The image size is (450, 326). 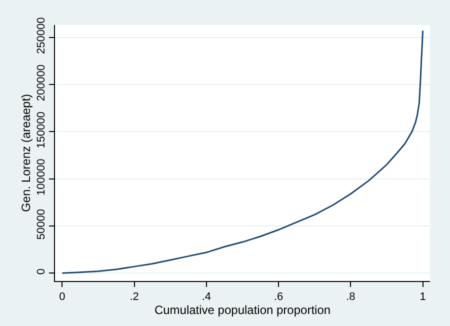 I want to click on x-tick-label: .2, so click(x=134, y=297).